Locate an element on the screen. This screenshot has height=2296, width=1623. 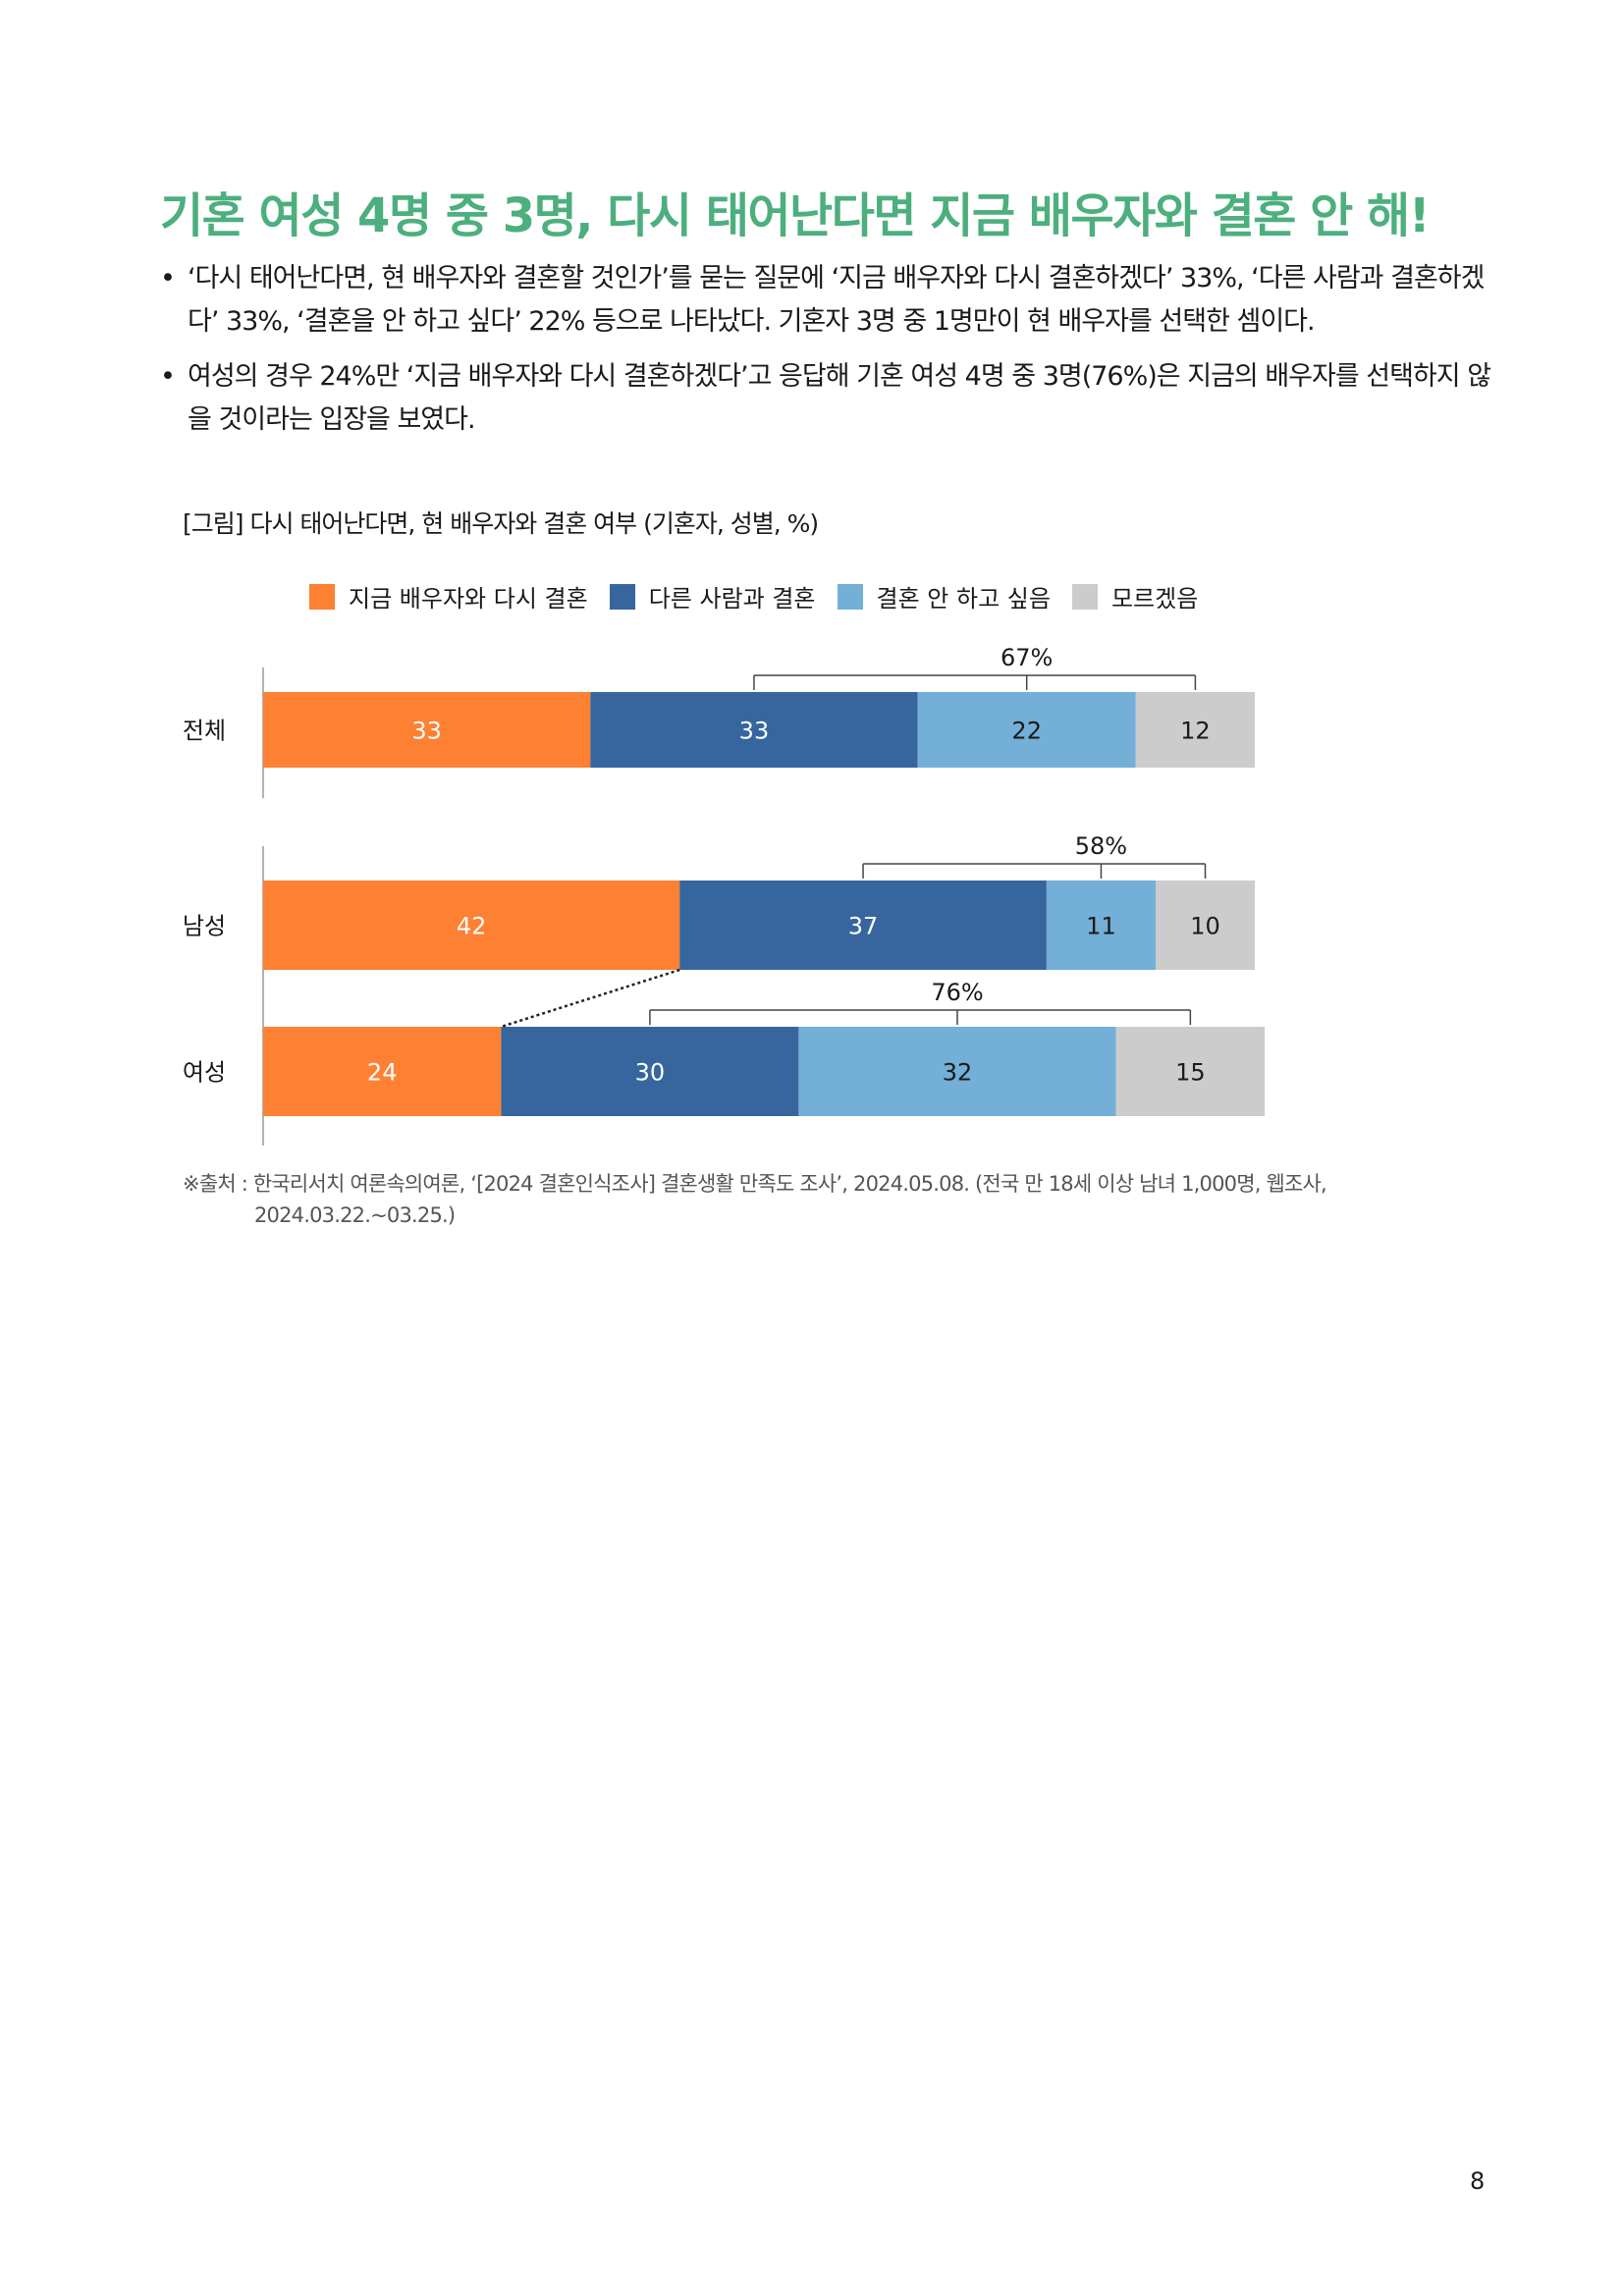
data-label: 37 is located at coordinates (863, 926).